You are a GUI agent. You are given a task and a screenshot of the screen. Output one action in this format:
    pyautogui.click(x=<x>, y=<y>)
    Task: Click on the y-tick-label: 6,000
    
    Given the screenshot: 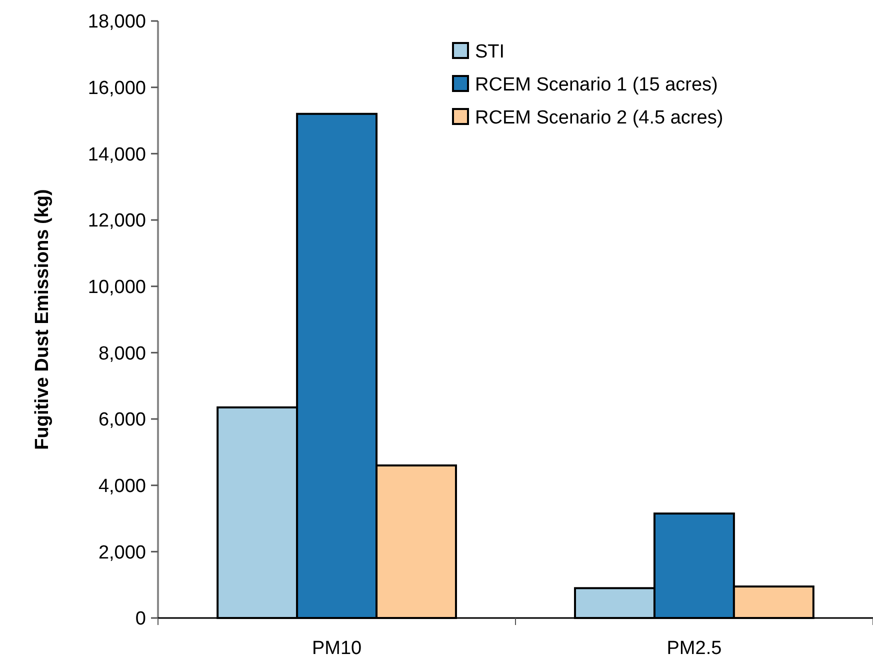 What is the action you would take?
    pyautogui.click(x=122, y=420)
    